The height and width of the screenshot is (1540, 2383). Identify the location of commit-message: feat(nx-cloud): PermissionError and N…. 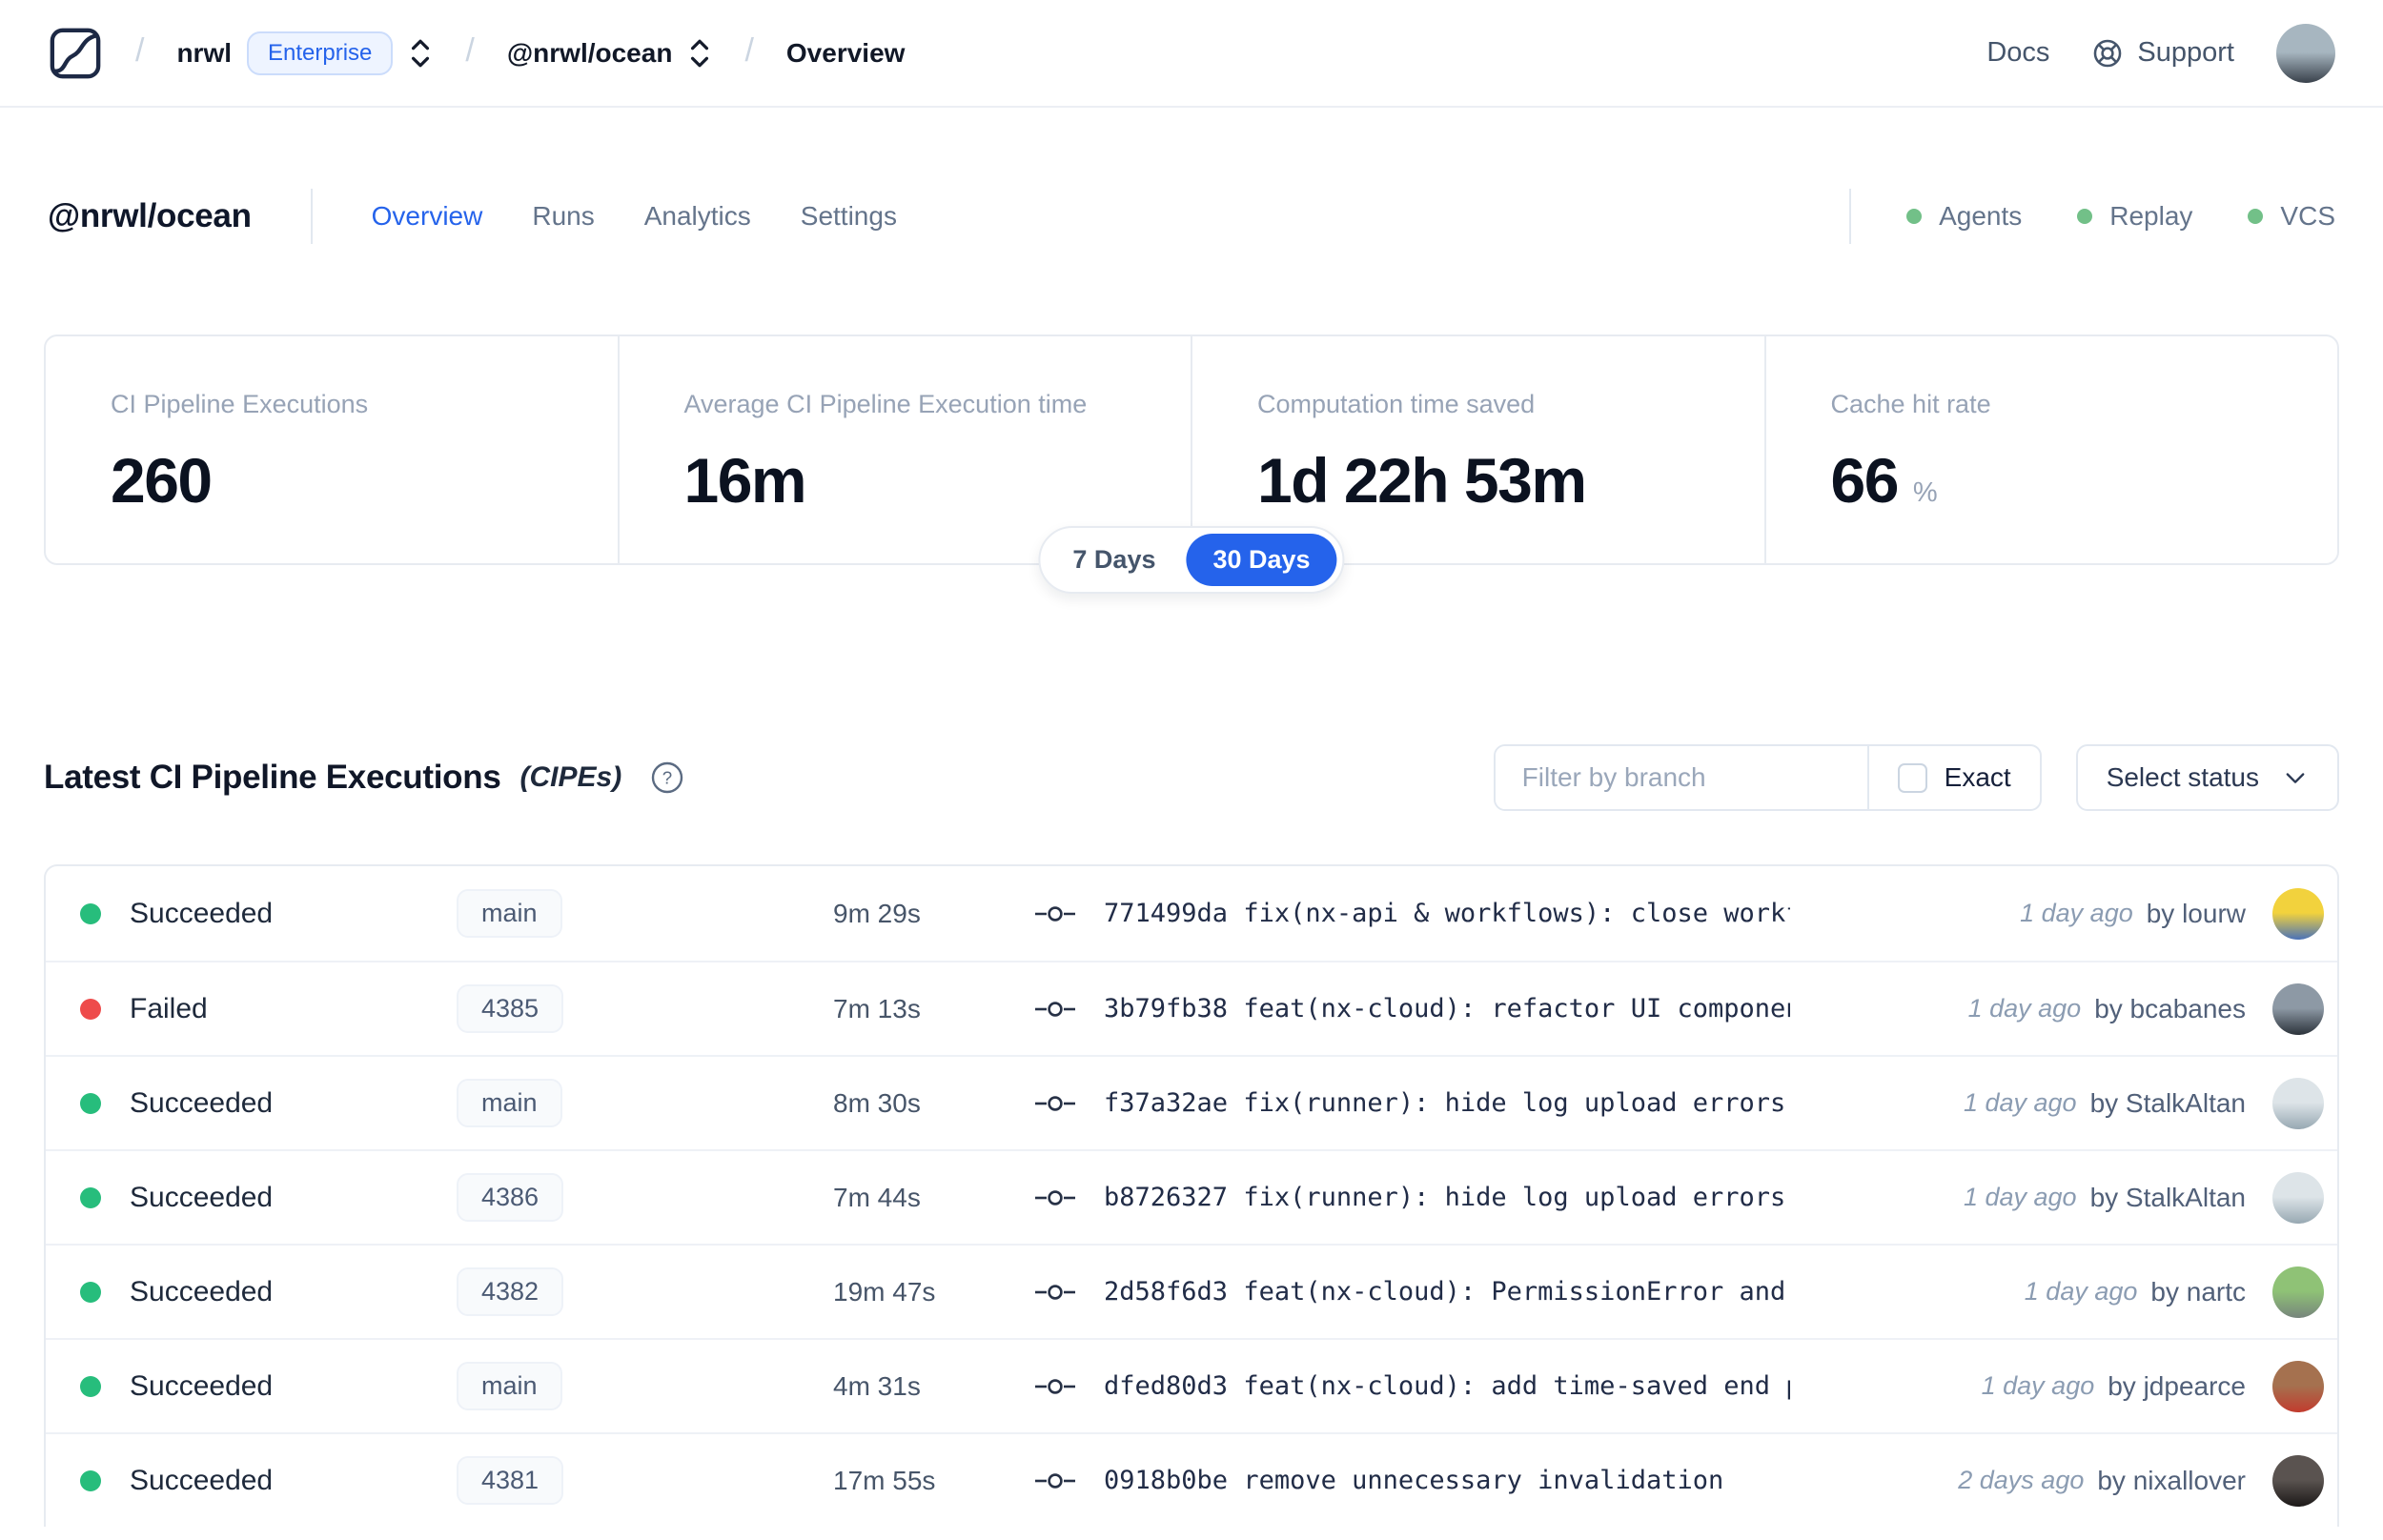
(1517, 1292).